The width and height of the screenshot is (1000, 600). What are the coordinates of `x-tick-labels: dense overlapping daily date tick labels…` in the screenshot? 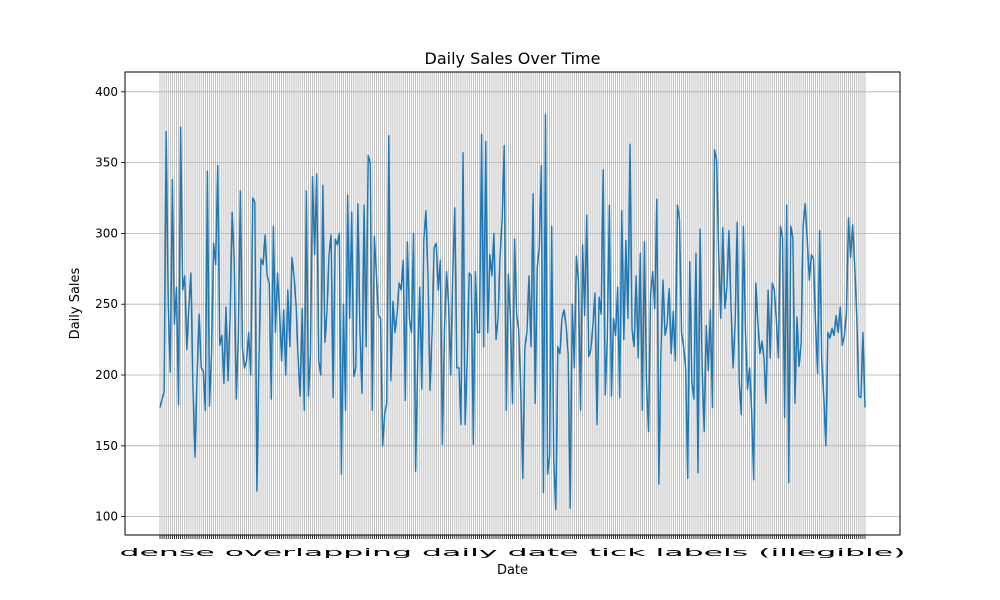 It's located at (513, 552).